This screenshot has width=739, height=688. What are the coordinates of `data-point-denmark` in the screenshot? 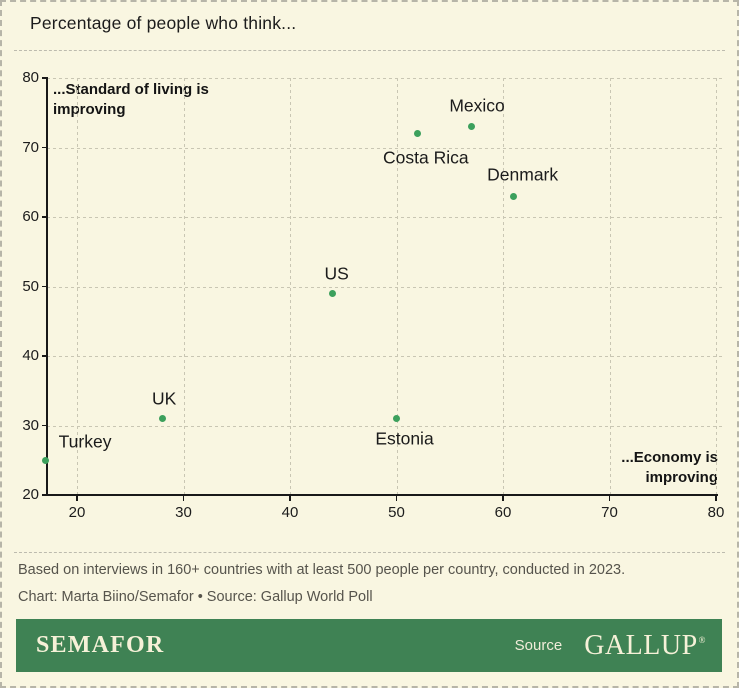 It's located at (514, 196).